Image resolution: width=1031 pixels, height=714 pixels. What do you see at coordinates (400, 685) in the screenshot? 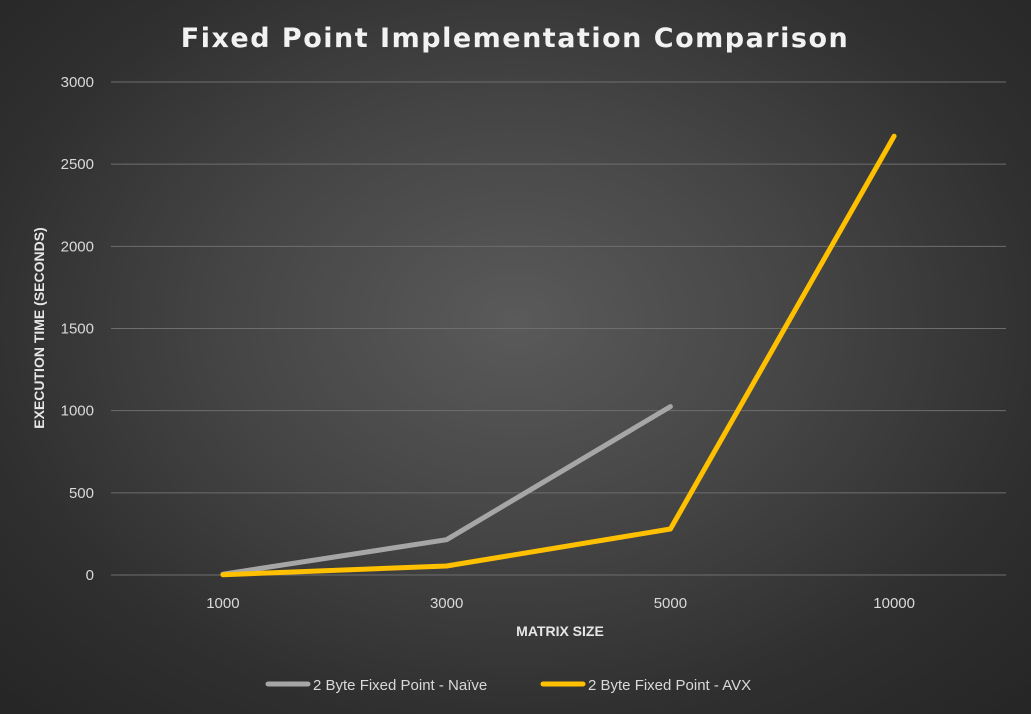
I see `legend-label-1: 2 Byte Fixed Point - Naïve` at bounding box center [400, 685].